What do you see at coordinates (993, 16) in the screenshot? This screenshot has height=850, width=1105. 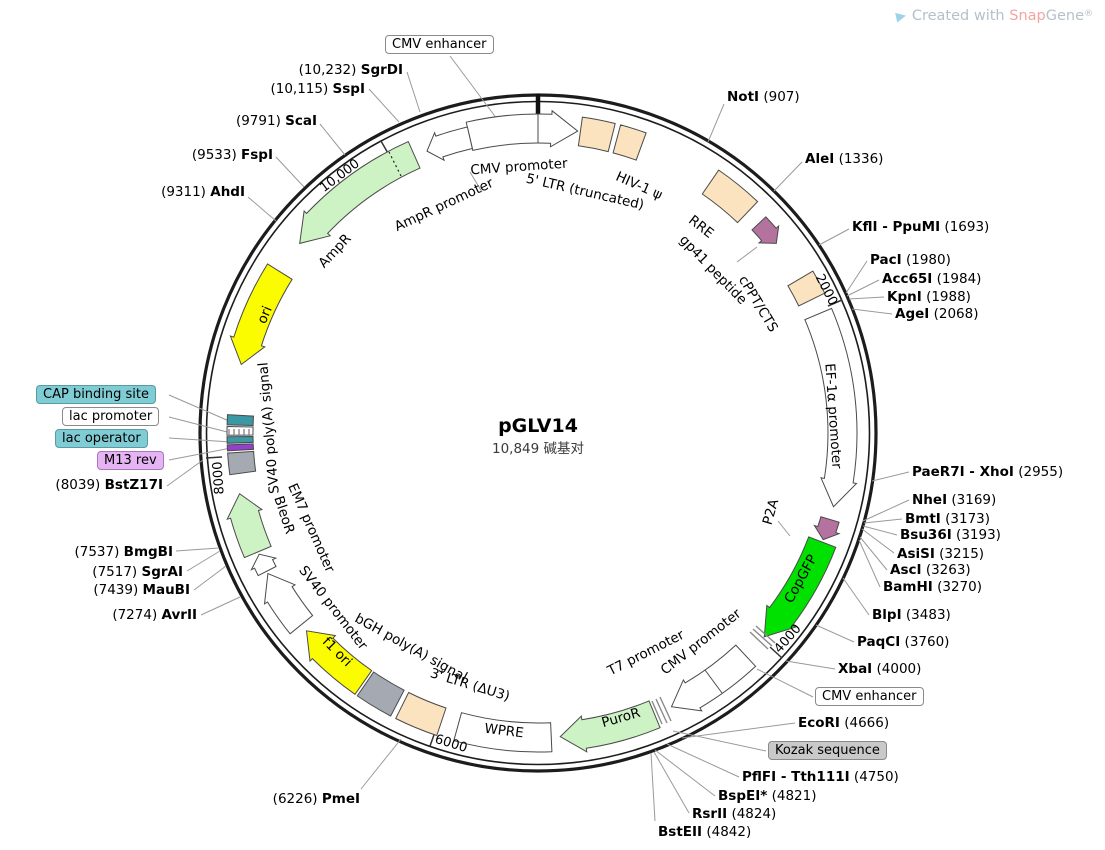 I see `snapgene-watermark: ▶ Created with SnapGene®` at bounding box center [993, 16].